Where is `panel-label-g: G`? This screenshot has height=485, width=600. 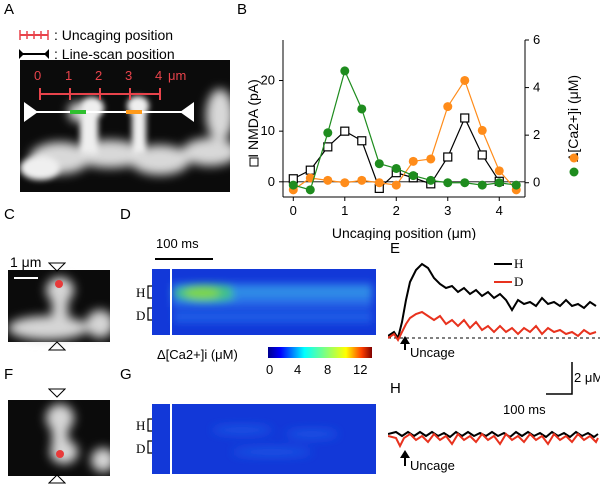
panel-label-g: G is located at coordinates (126, 374).